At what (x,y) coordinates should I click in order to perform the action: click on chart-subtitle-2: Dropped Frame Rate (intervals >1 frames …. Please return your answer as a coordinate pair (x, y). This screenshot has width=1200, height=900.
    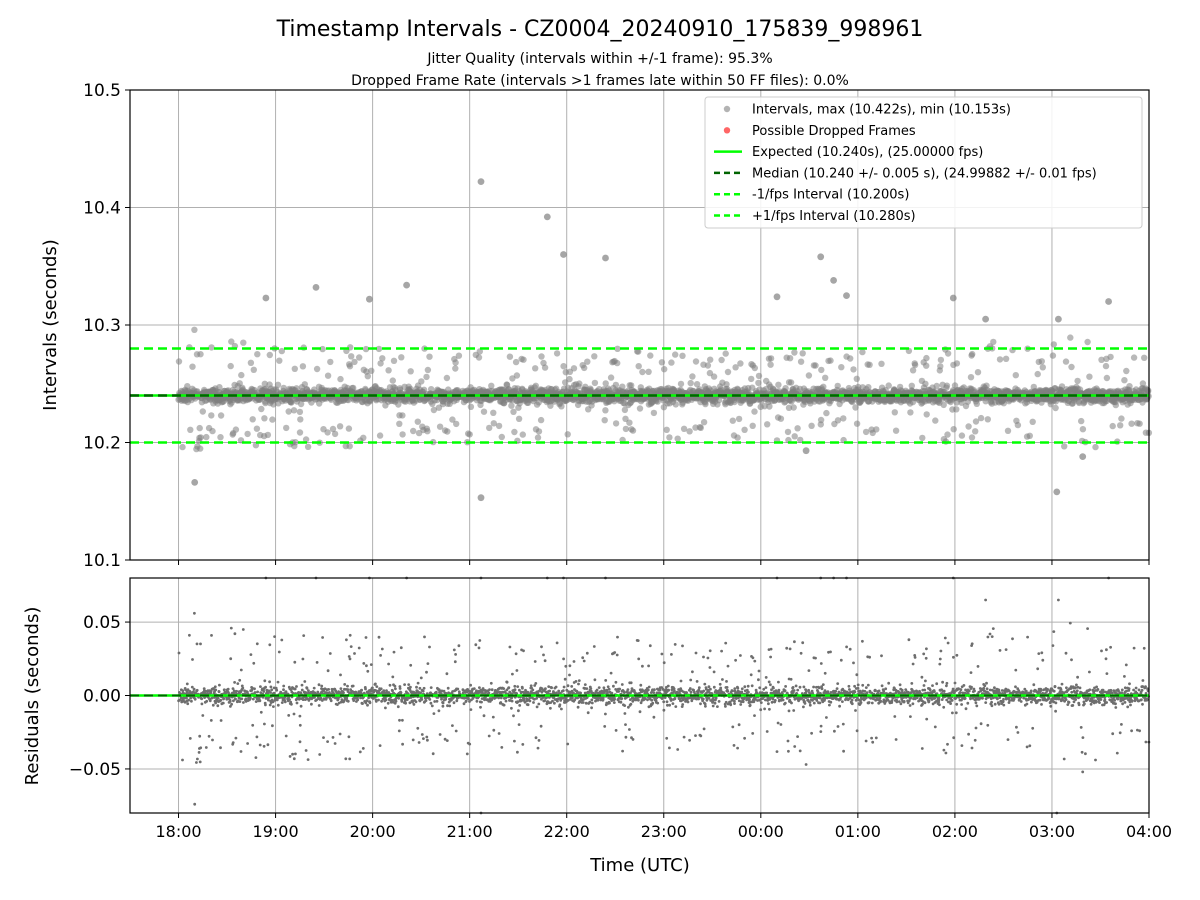
    Looking at the image, I should click on (600, 81).